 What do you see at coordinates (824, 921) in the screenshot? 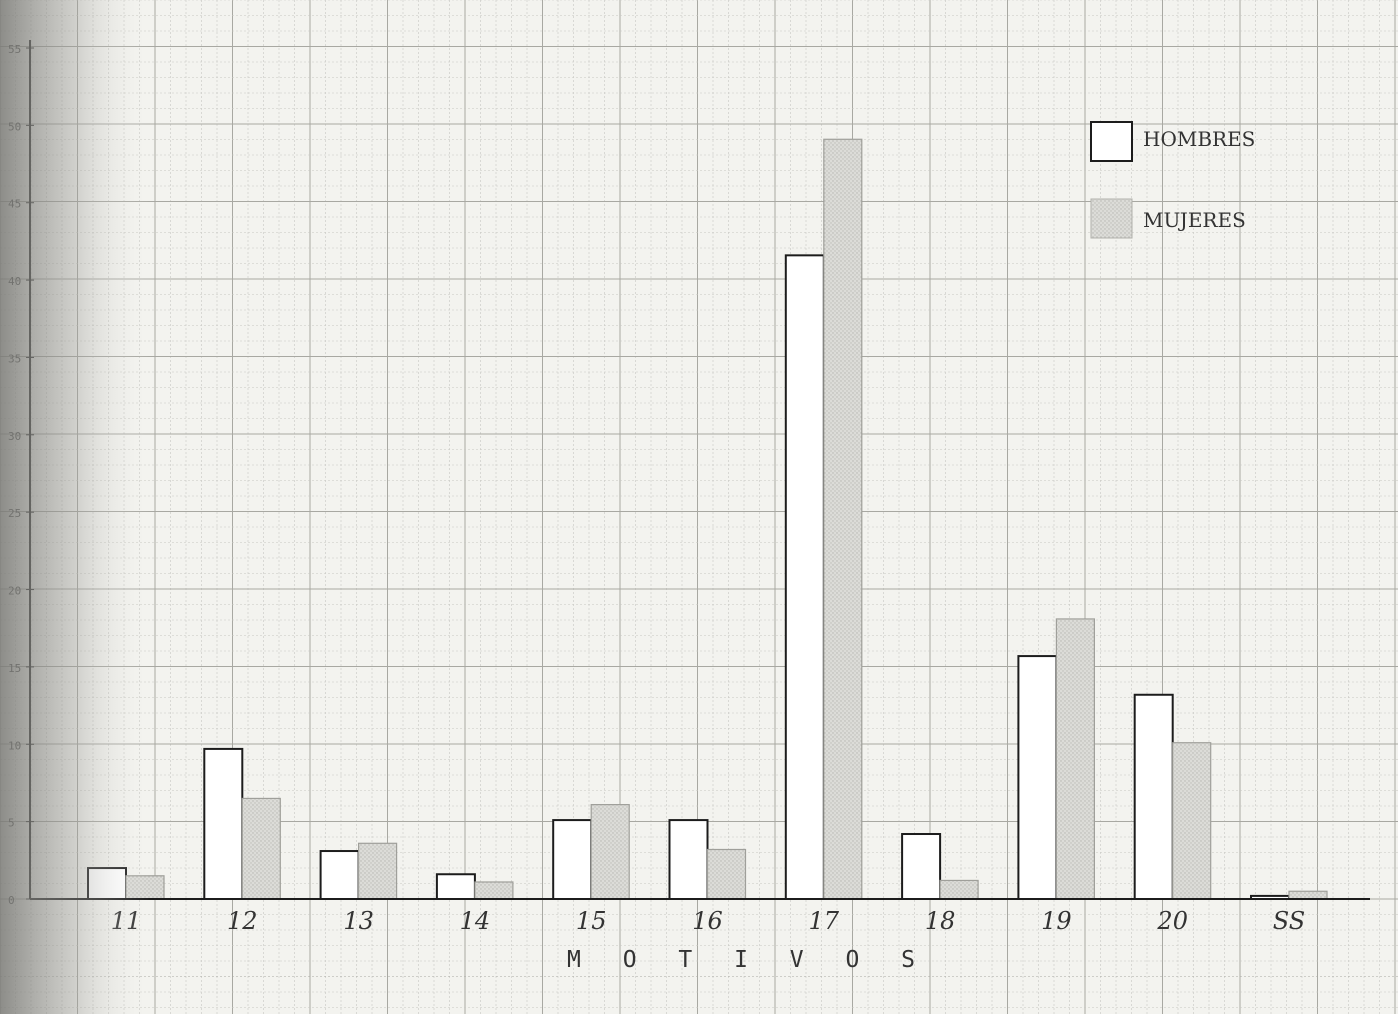
I see `x-category-label: 17` at bounding box center [824, 921].